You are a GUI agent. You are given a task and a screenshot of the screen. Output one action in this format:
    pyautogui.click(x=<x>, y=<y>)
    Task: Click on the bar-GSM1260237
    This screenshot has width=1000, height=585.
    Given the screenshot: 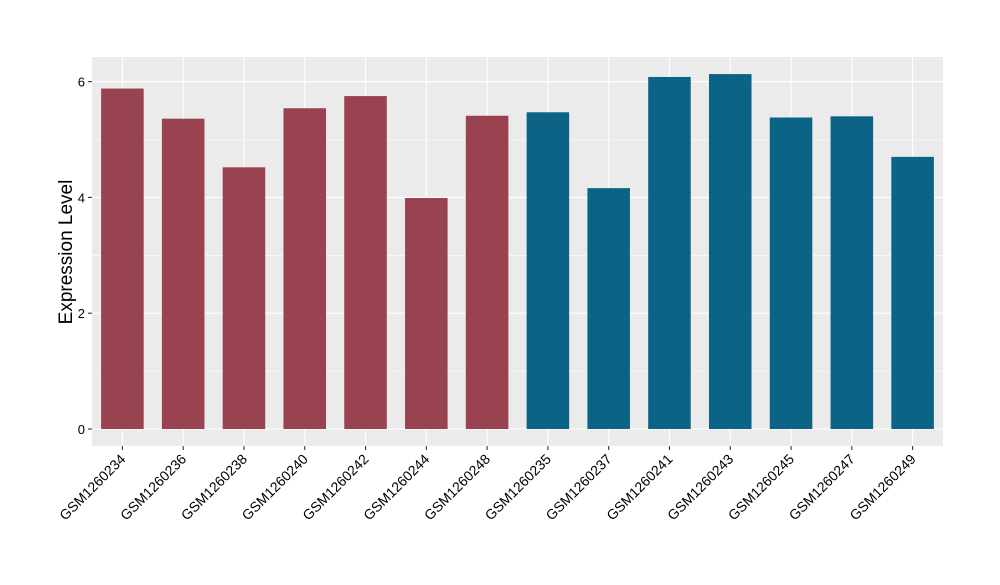 What is the action you would take?
    pyautogui.click(x=608, y=308)
    